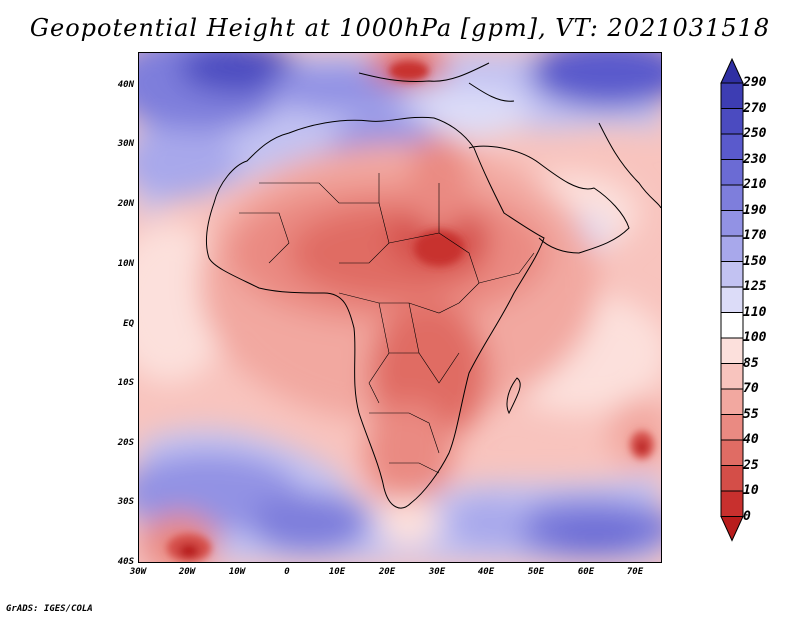 The image size is (800, 618). What do you see at coordinates (125, 502) in the screenshot?
I see `lat-label: 30S` at bounding box center [125, 502].